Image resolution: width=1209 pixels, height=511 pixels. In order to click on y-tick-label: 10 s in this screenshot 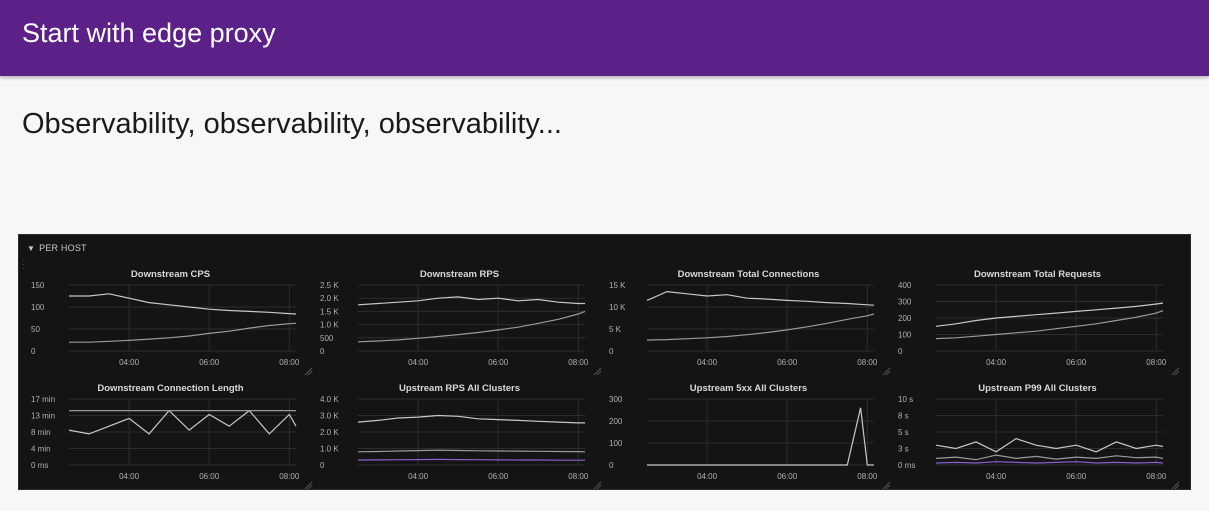, I will do `click(905, 399)`.